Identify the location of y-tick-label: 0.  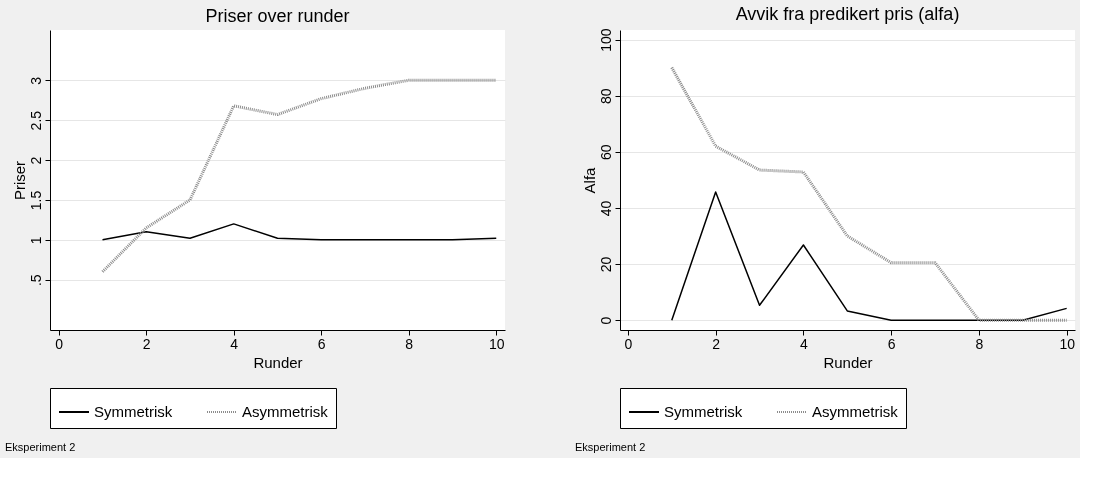
(605, 320).